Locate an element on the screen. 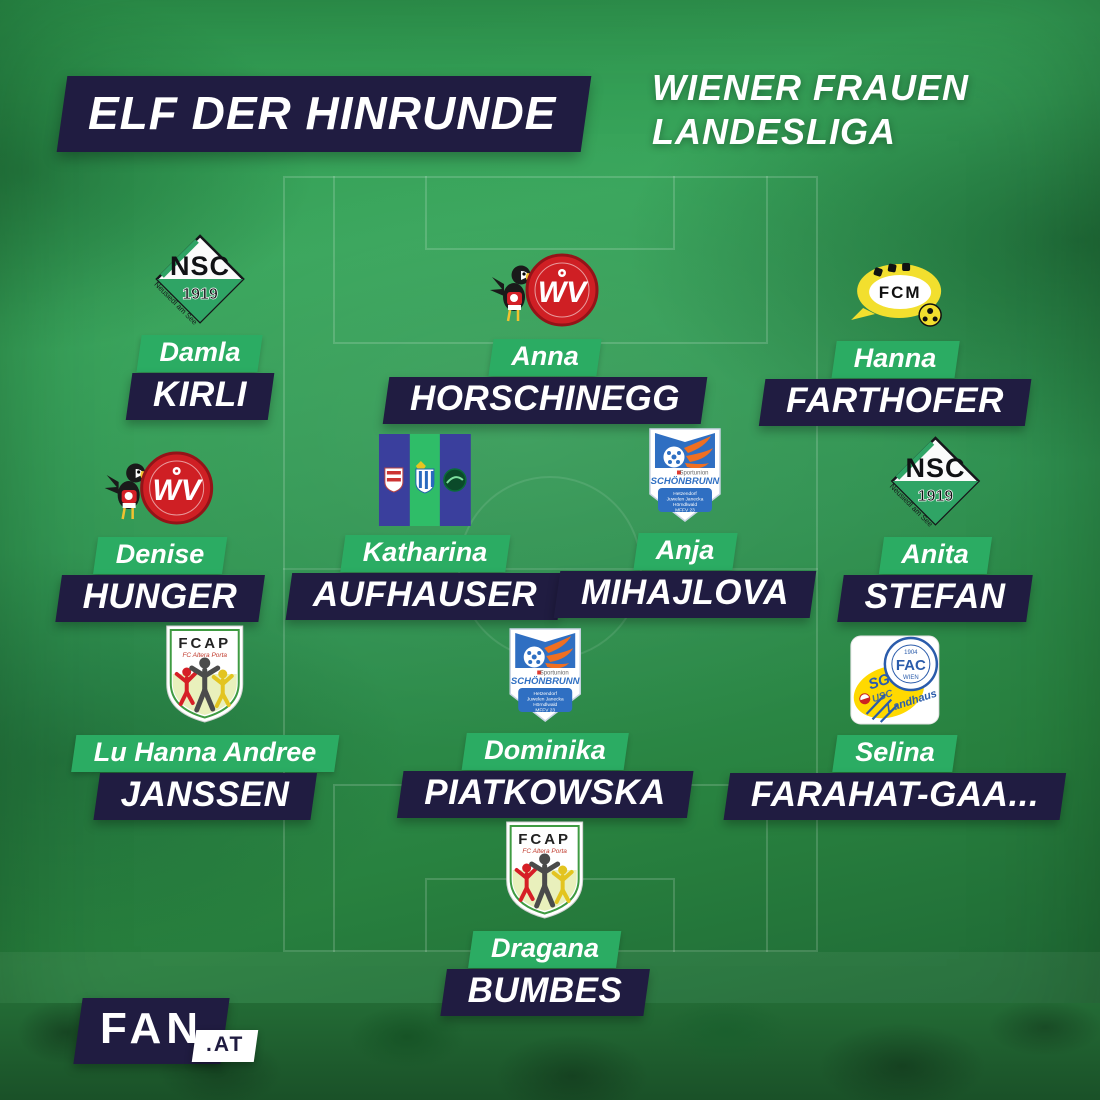 The width and height of the screenshot is (1100, 1100). svg-text: 1904 is located at coordinates (911, 653).